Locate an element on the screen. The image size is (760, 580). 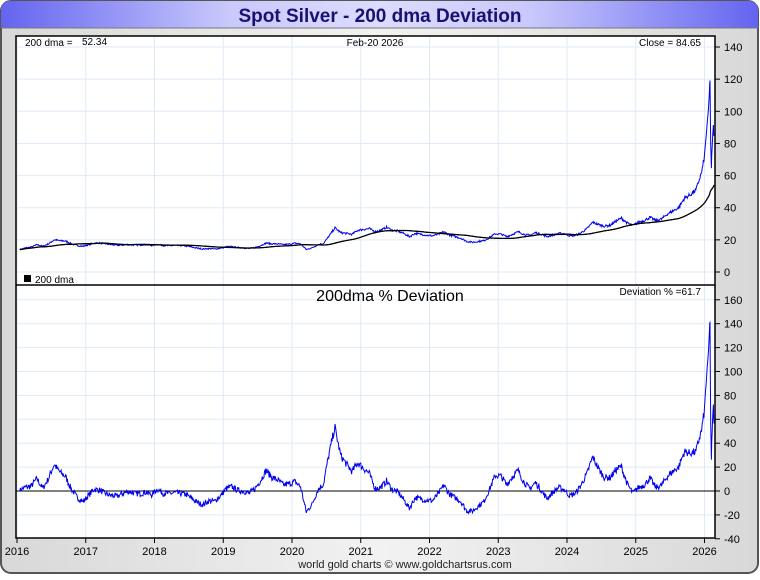
x-tick-label: 2016 is located at coordinates (17, 552).